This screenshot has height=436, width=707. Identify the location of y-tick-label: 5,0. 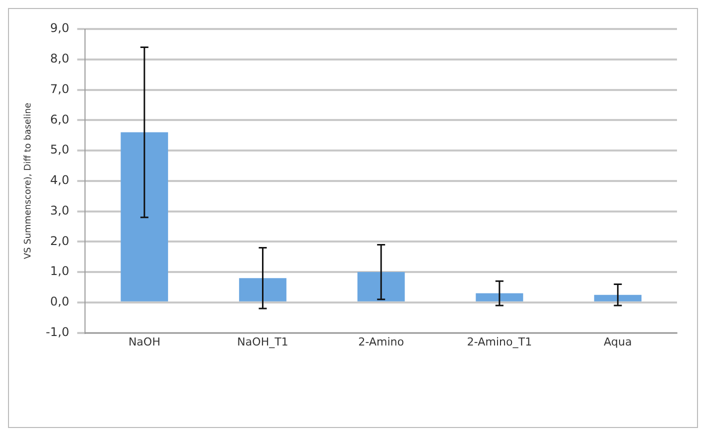
(60, 149).